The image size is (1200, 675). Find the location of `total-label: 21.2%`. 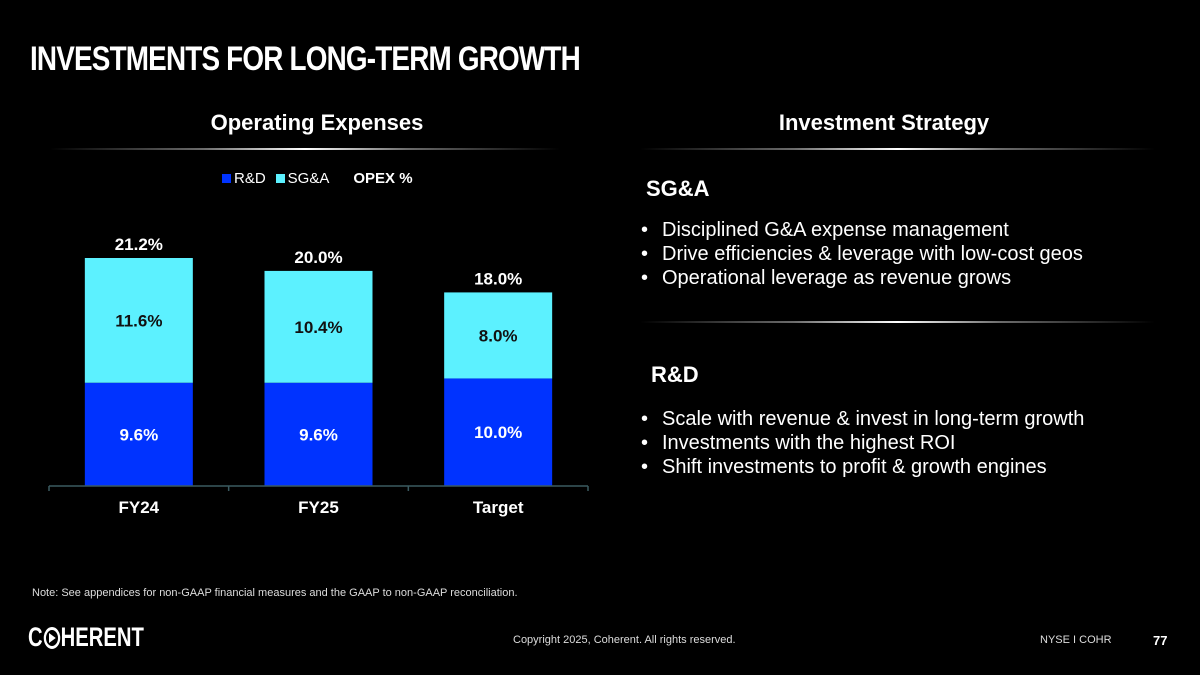

total-label: 21.2% is located at coordinates (139, 244).